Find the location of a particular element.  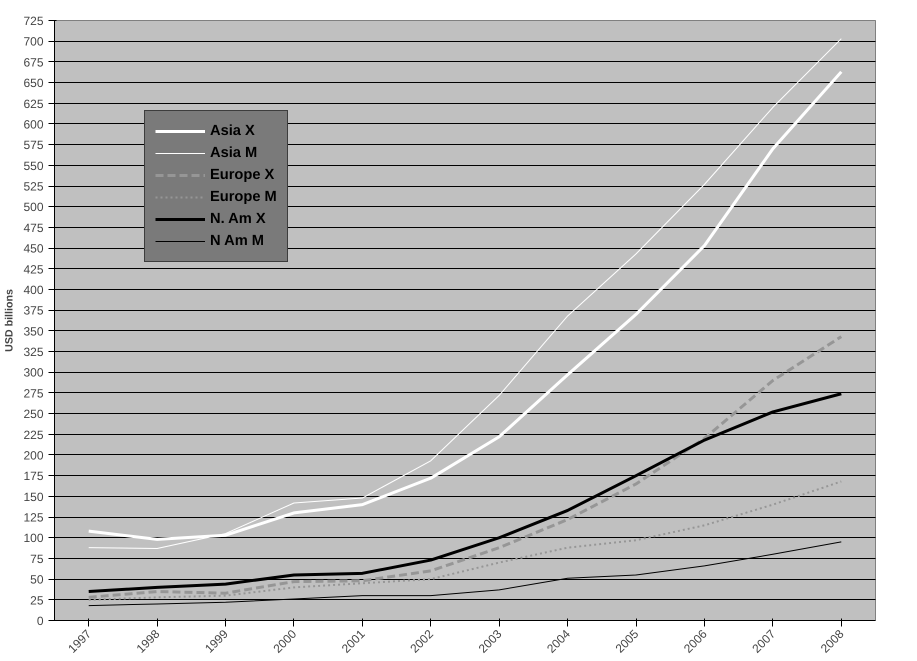

legend-label: Europe X is located at coordinates (242, 175).